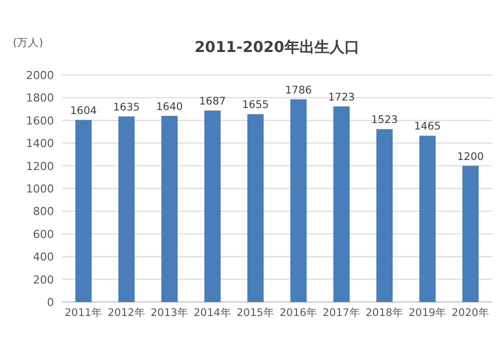 The width and height of the screenshot is (500, 362). I want to click on x-tick-label: 2017年, so click(341, 313).